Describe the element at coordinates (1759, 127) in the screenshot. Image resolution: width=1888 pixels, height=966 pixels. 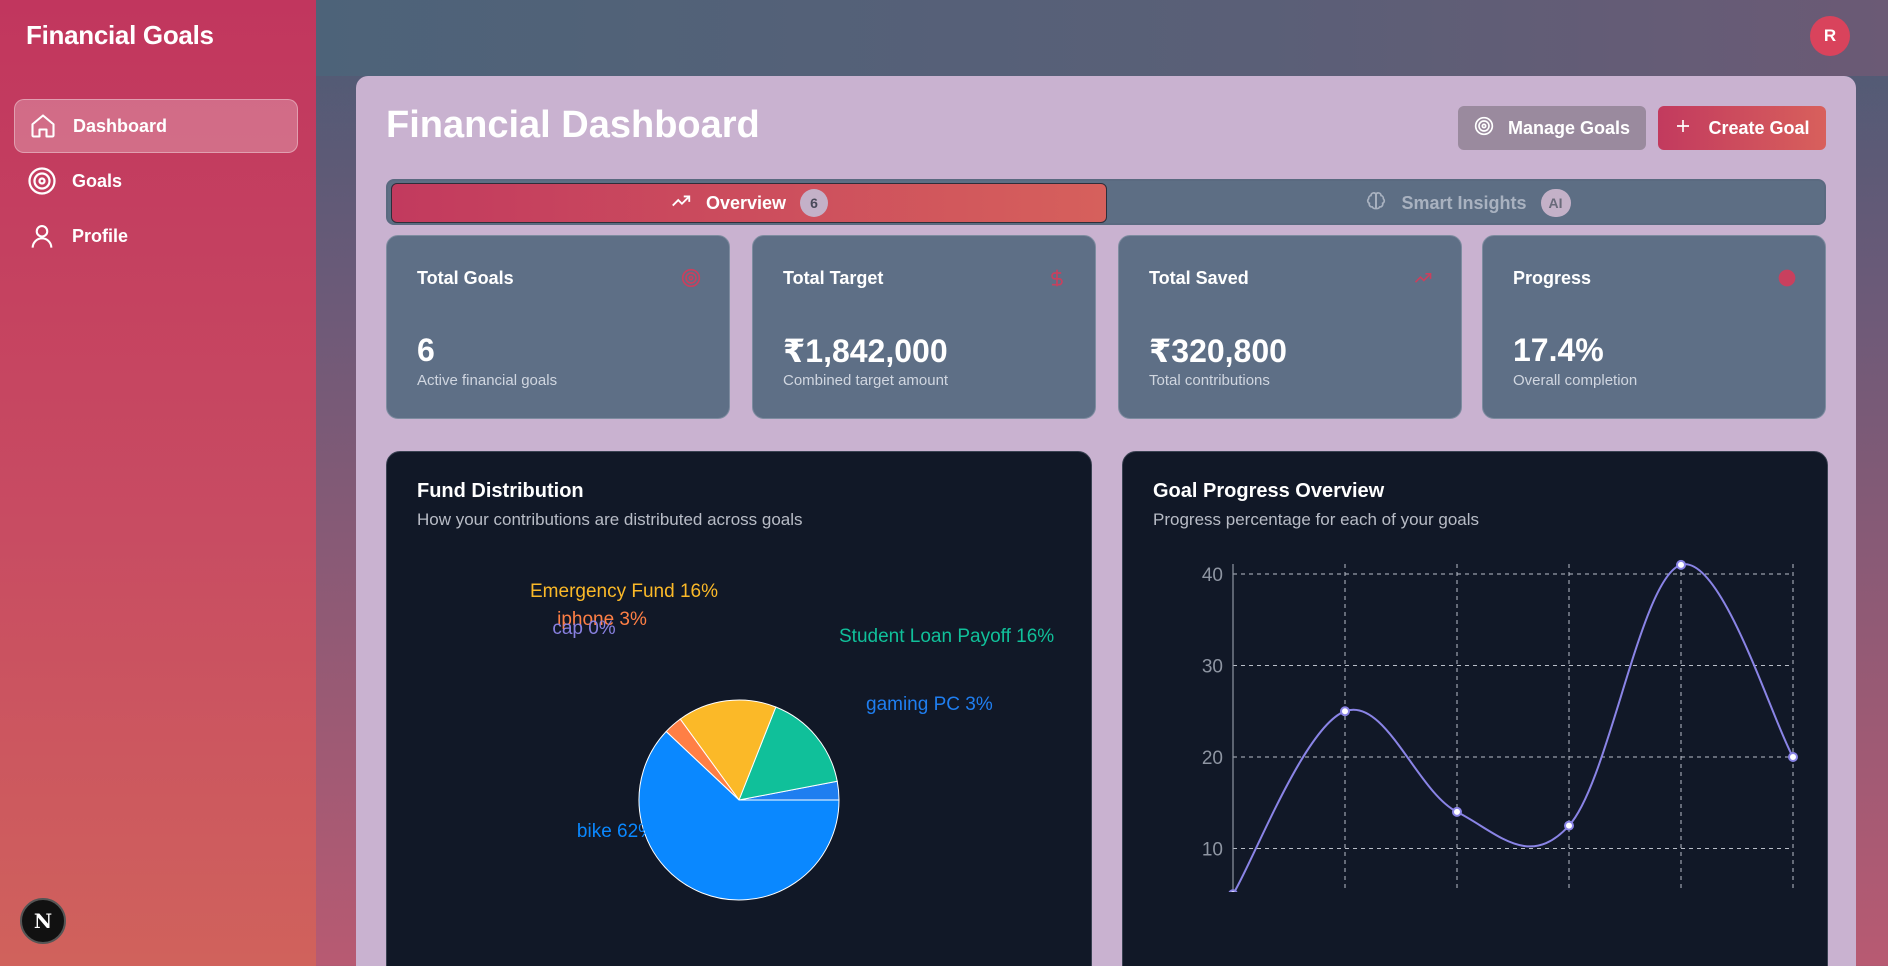
I see `create-goal-label: Create Goal` at that location.